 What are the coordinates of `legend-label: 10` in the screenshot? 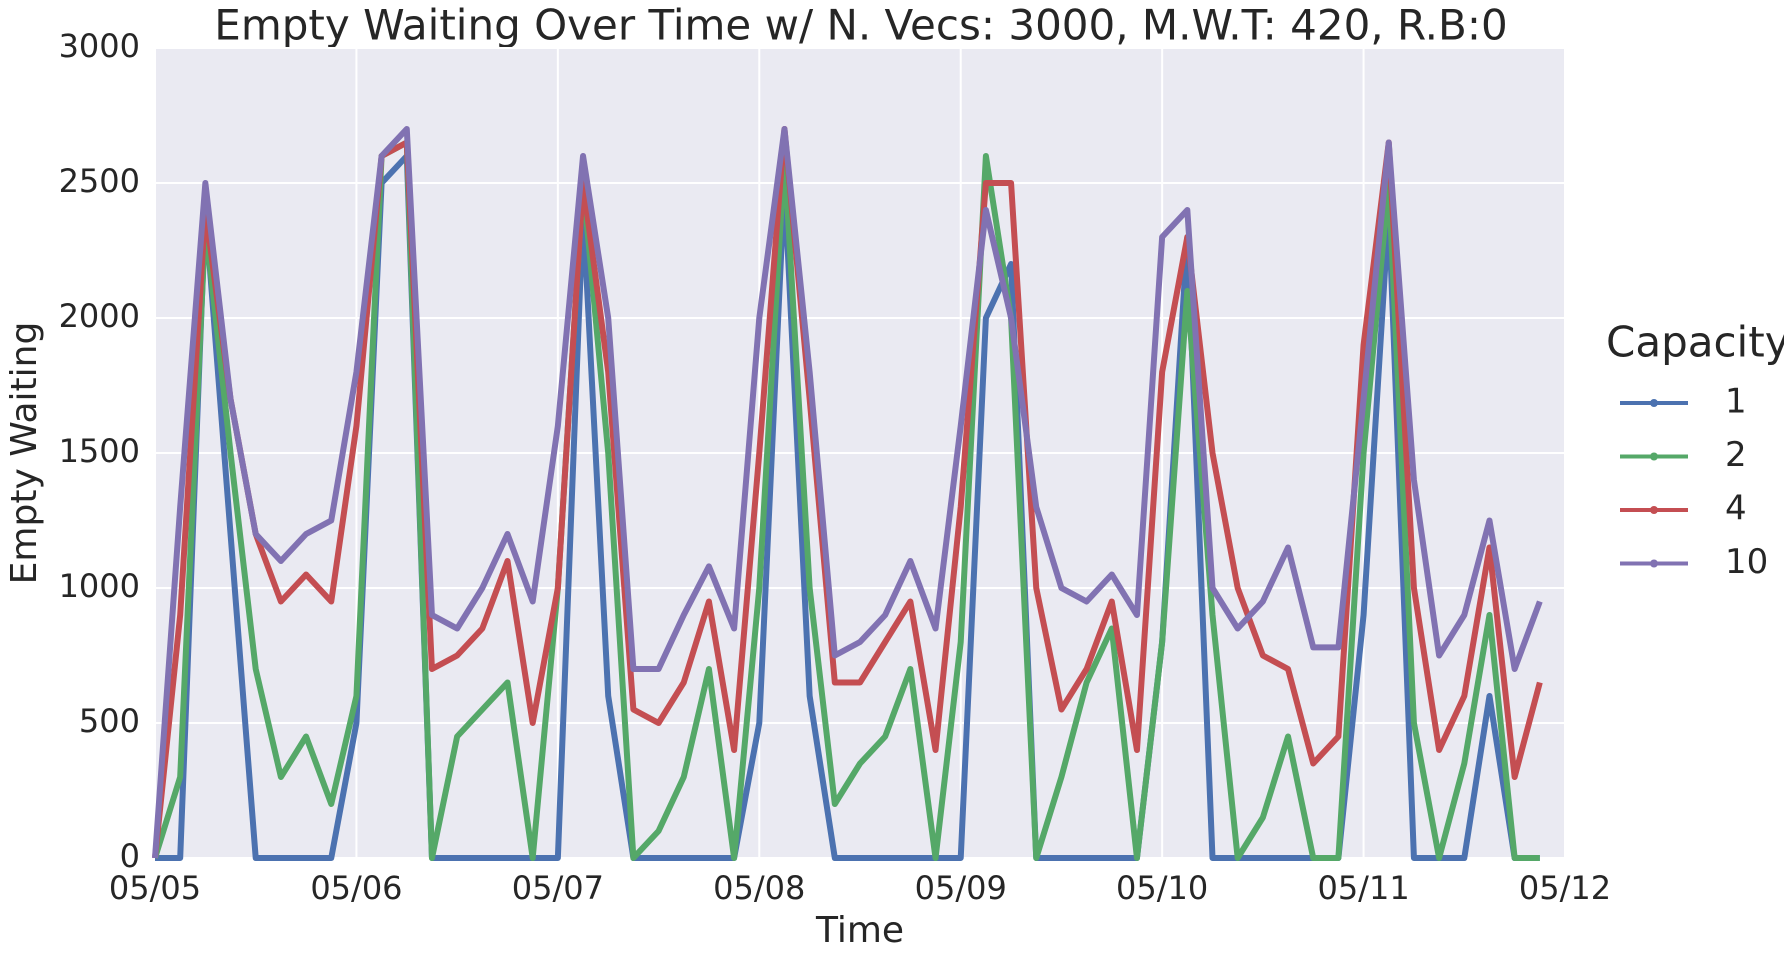 It's located at (1746, 562).